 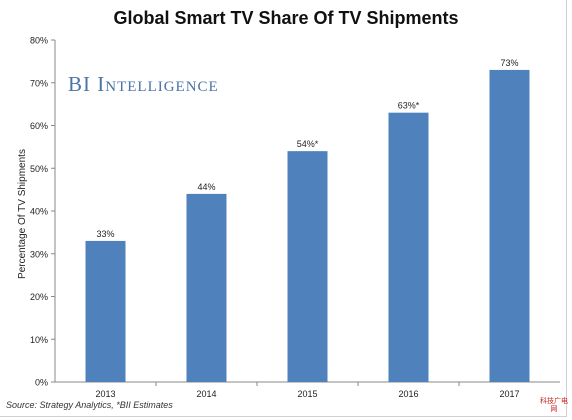 What do you see at coordinates (22, 214) in the screenshot?
I see `y-axis-label: Percentage Of TV Shipments` at bounding box center [22, 214].